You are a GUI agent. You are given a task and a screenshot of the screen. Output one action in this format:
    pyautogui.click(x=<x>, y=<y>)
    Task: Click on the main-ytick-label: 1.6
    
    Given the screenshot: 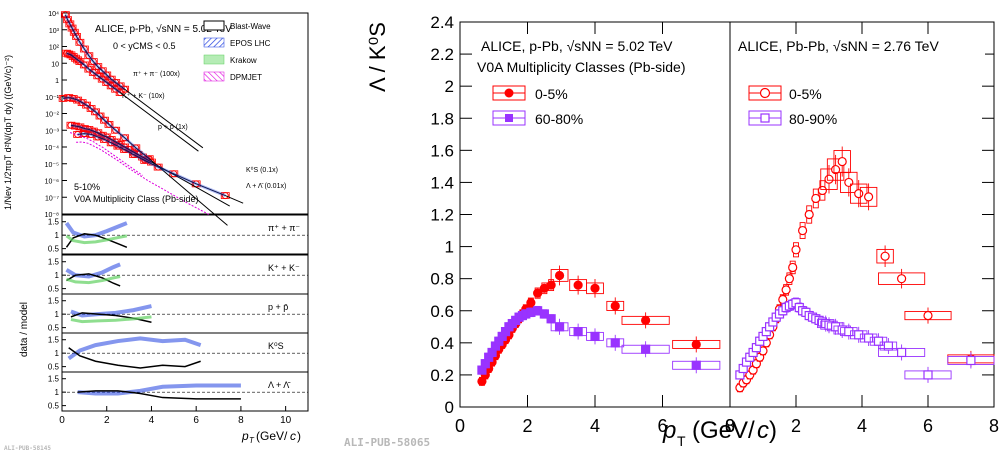 What is the action you would take?
    pyautogui.click(x=442, y=150)
    